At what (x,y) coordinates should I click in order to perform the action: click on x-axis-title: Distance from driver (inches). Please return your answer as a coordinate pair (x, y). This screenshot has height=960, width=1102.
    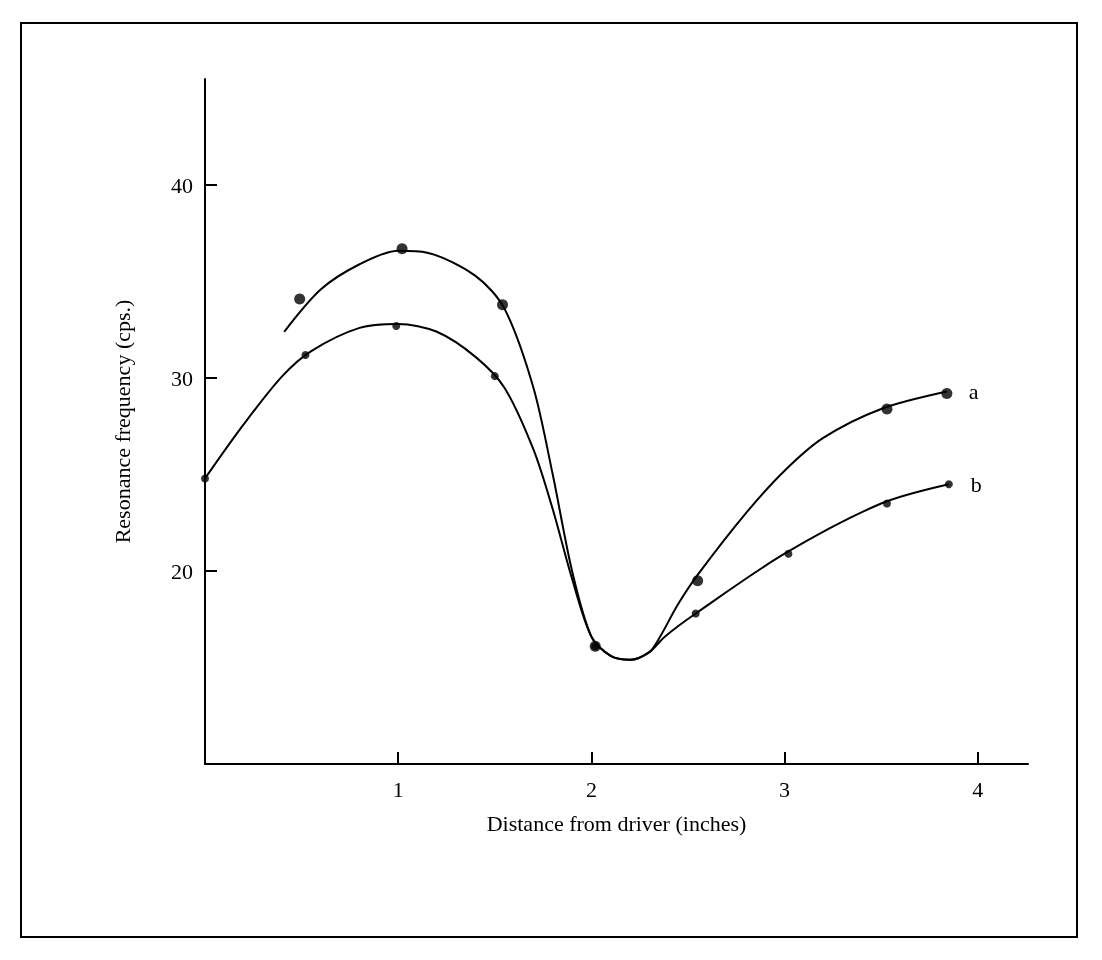
    Looking at the image, I should click on (616, 823).